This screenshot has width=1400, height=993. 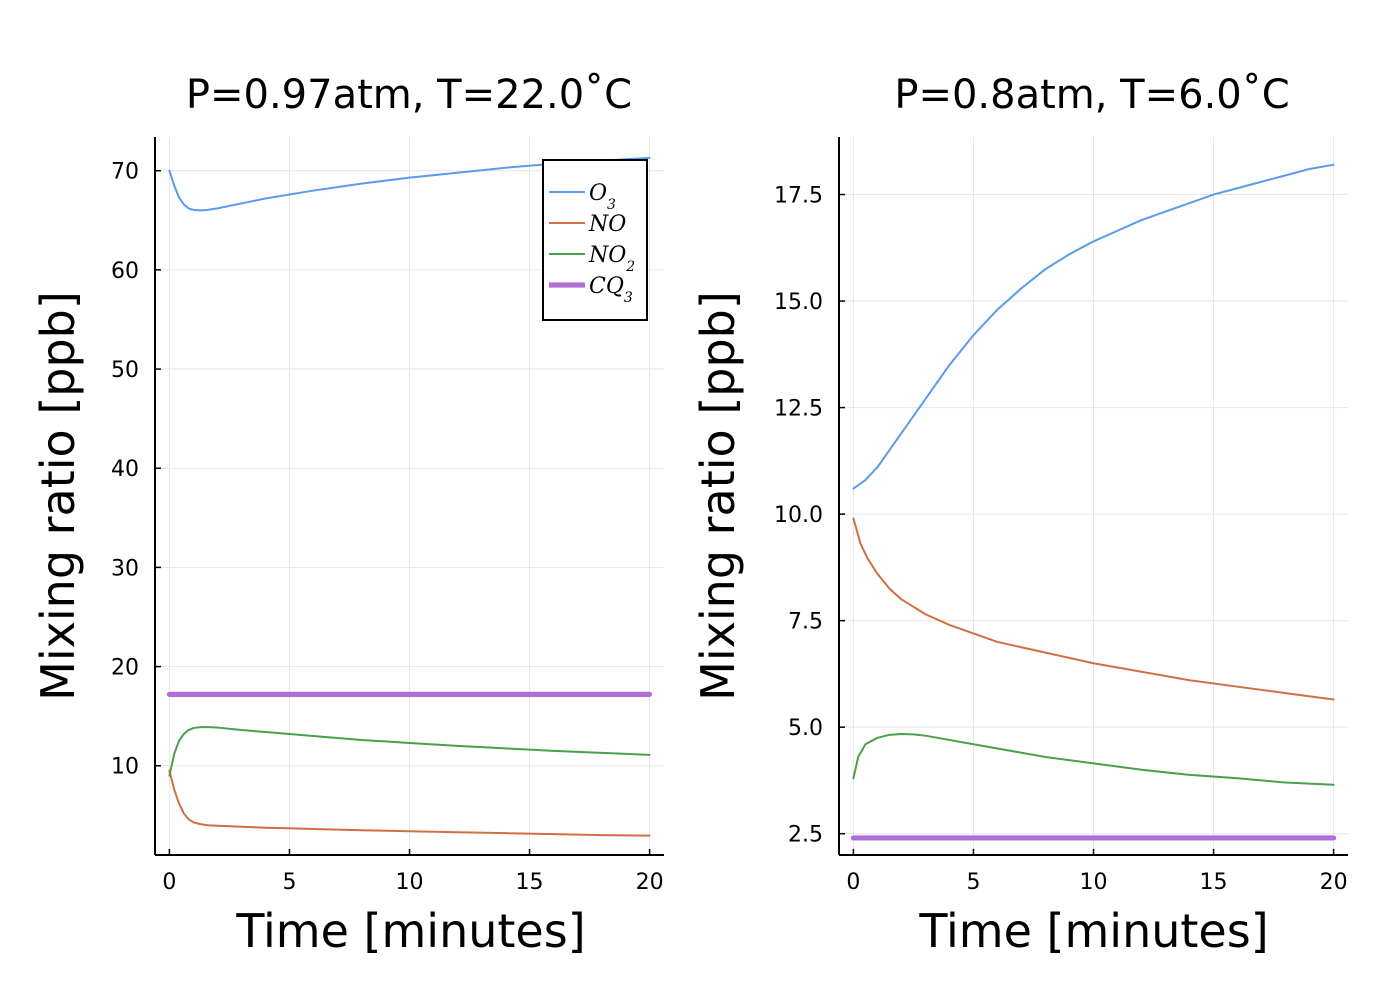 I want to click on y-tick-label: 2.5, so click(x=805, y=835).